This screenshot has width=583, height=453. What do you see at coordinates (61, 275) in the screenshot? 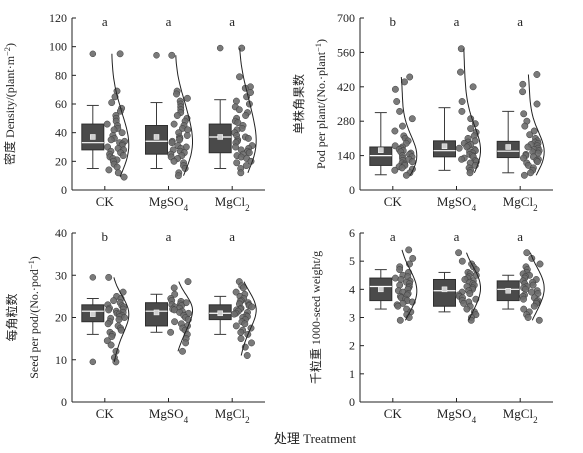
I see `y-tick-label: 30` at bounding box center [61, 275].